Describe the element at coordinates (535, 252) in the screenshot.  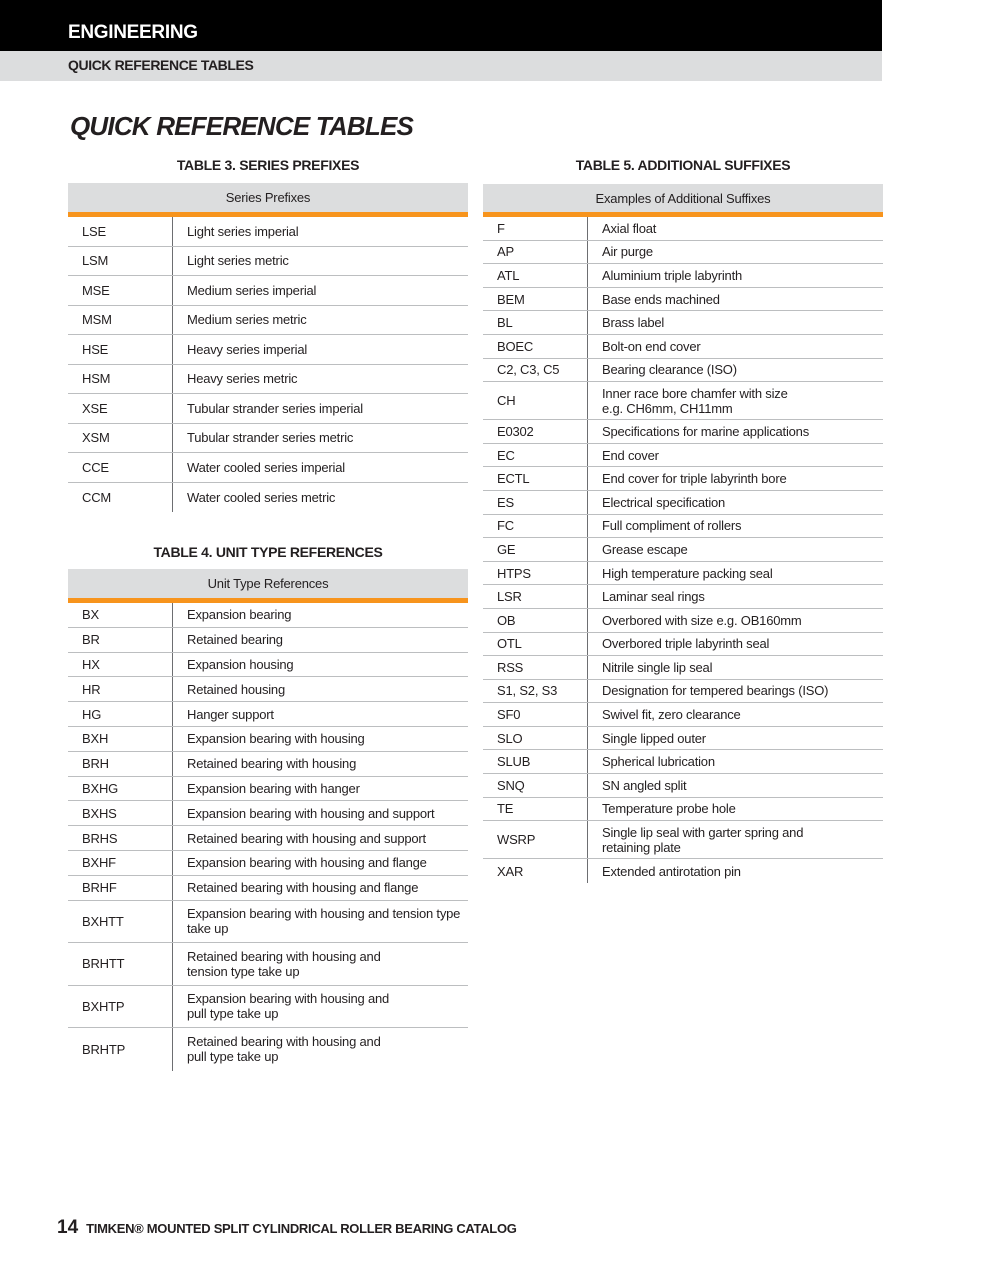
I see `code-cell: AP` at that location.